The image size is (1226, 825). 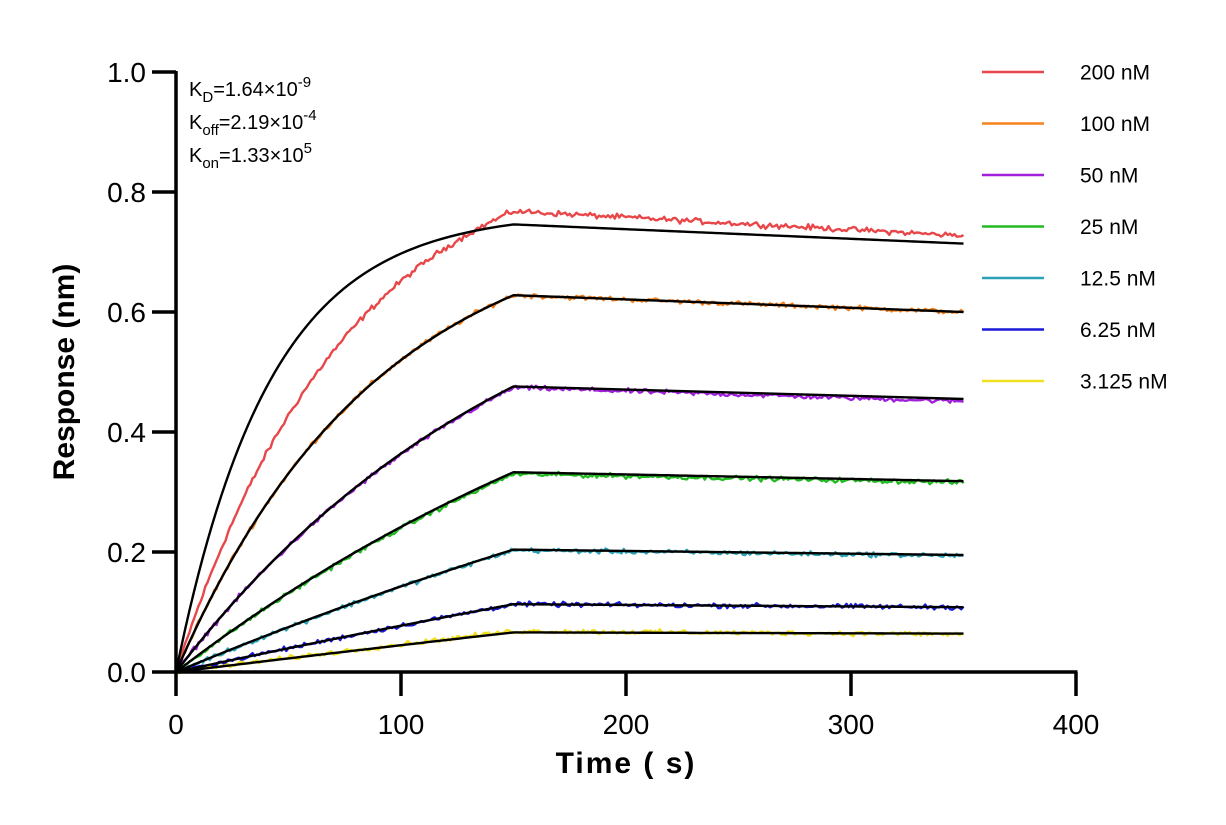 What do you see at coordinates (1115, 124) in the screenshot?
I see `legend-label: 100 nM` at bounding box center [1115, 124].